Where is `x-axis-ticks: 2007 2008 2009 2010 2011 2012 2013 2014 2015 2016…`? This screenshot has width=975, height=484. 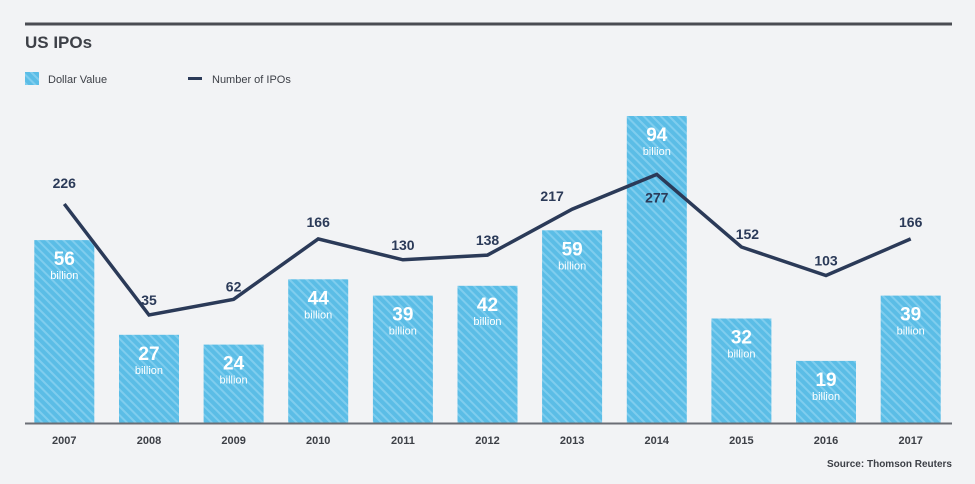
x-axis-ticks: 2007 2008 2009 2010 2011 2012 2013 2014 2015 2016… is located at coordinates (487, 441).